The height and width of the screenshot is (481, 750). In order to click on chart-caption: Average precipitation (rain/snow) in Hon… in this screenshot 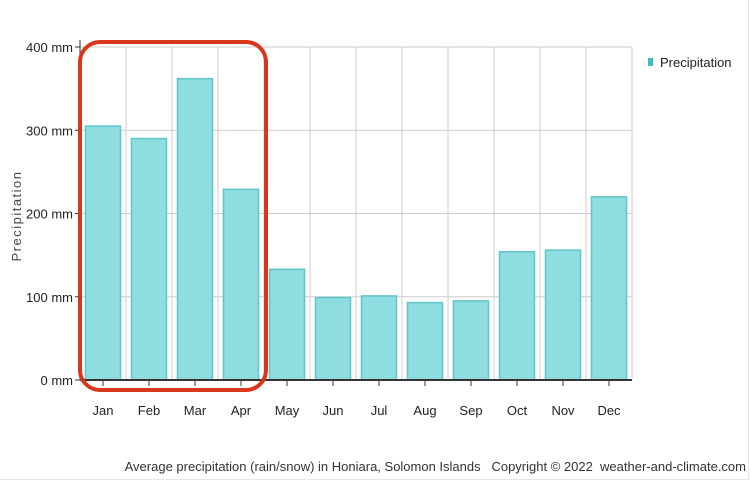, I will do `click(435, 466)`.